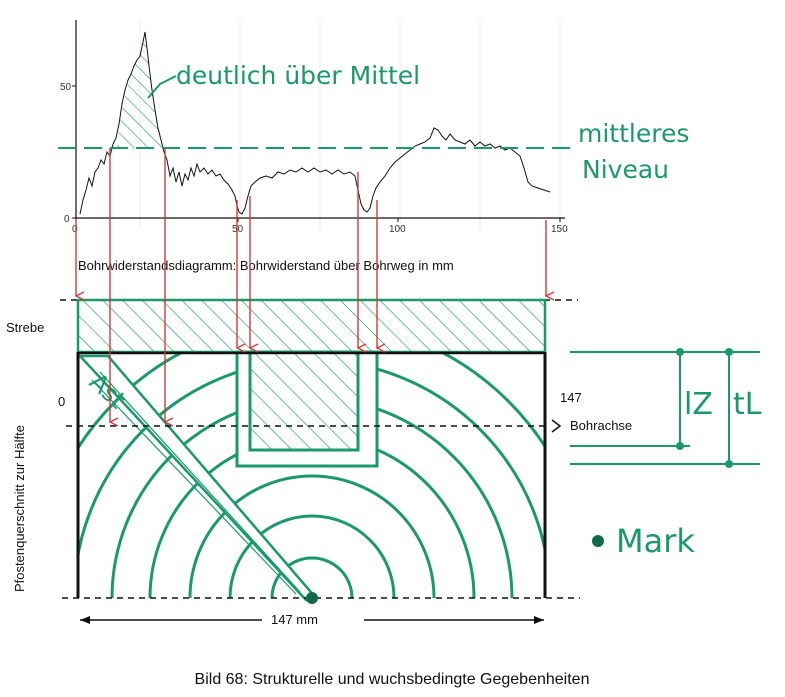  Describe the element at coordinates (559, 229) in the screenshot. I see `x-tick-150: 150` at that location.